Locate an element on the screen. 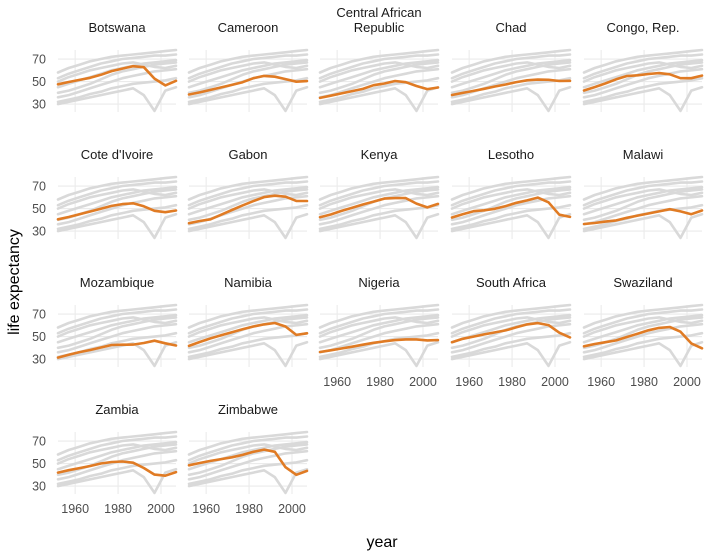 The image size is (720, 558). series-line-central-african-republic is located at coordinates (379, 89).